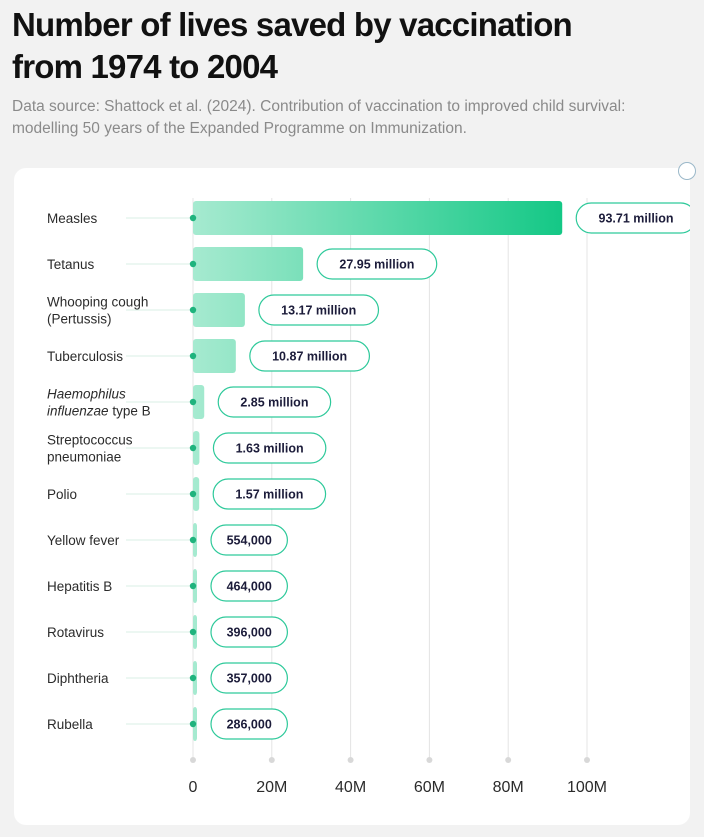 This screenshot has height=837, width=704. I want to click on category-label: influenzae type B, so click(99, 411).